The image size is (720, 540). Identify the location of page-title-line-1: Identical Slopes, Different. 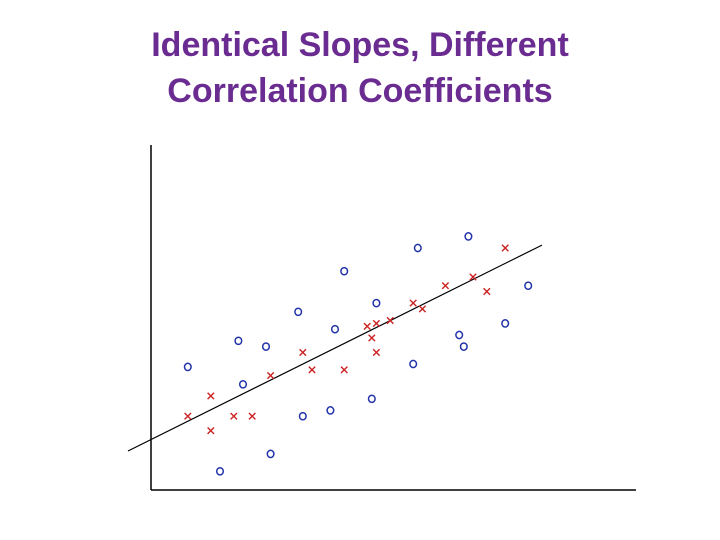
(360, 45).